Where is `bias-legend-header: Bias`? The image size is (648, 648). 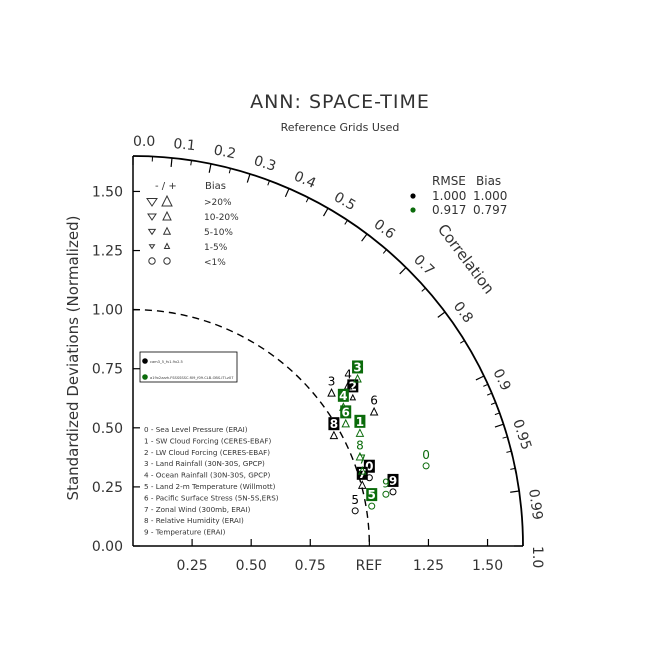 bias-legend-header: Bias is located at coordinates (215, 186).